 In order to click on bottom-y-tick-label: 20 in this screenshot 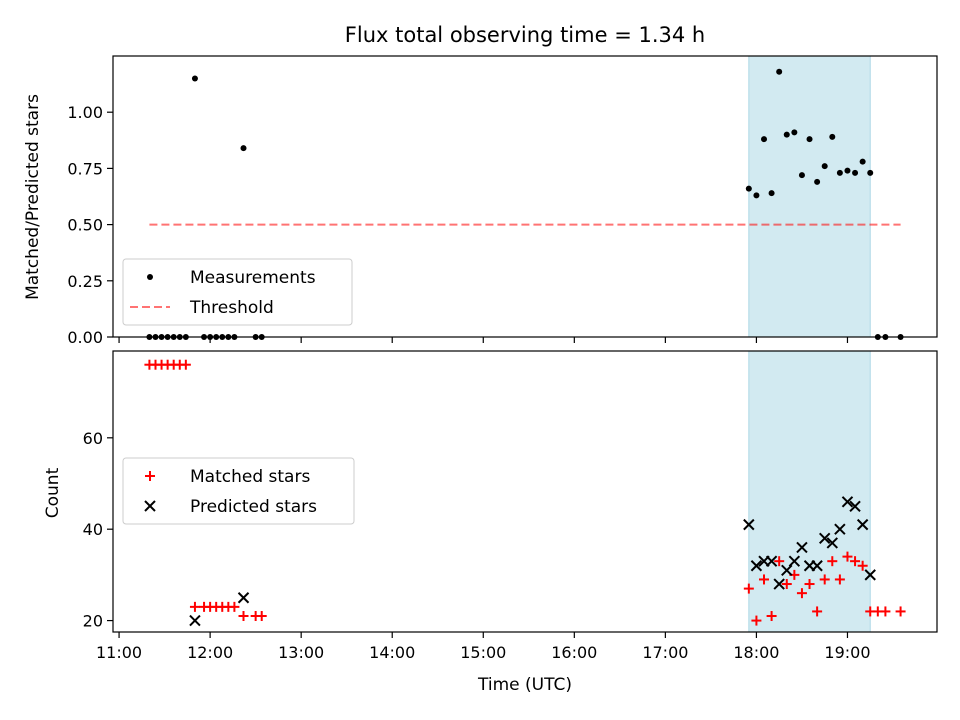, I will do `click(93, 621)`.